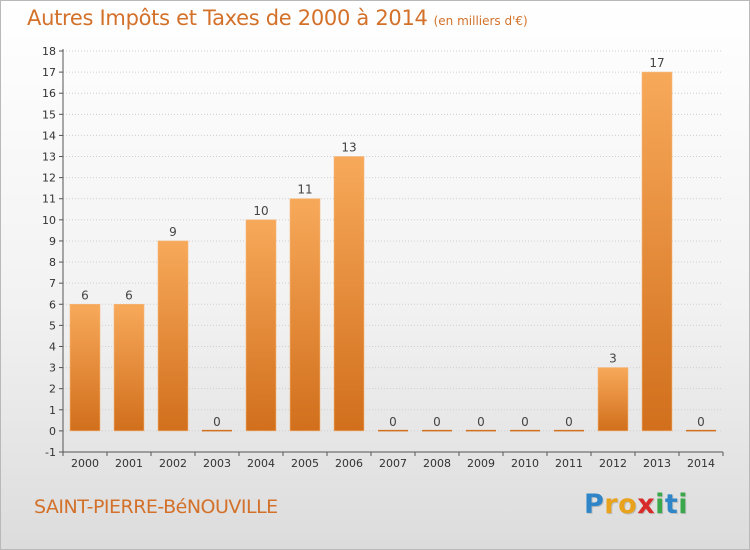 The image size is (750, 550). Describe the element at coordinates (701, 463) in the screenshot. I see `x-tick-label: 2014` at that location.